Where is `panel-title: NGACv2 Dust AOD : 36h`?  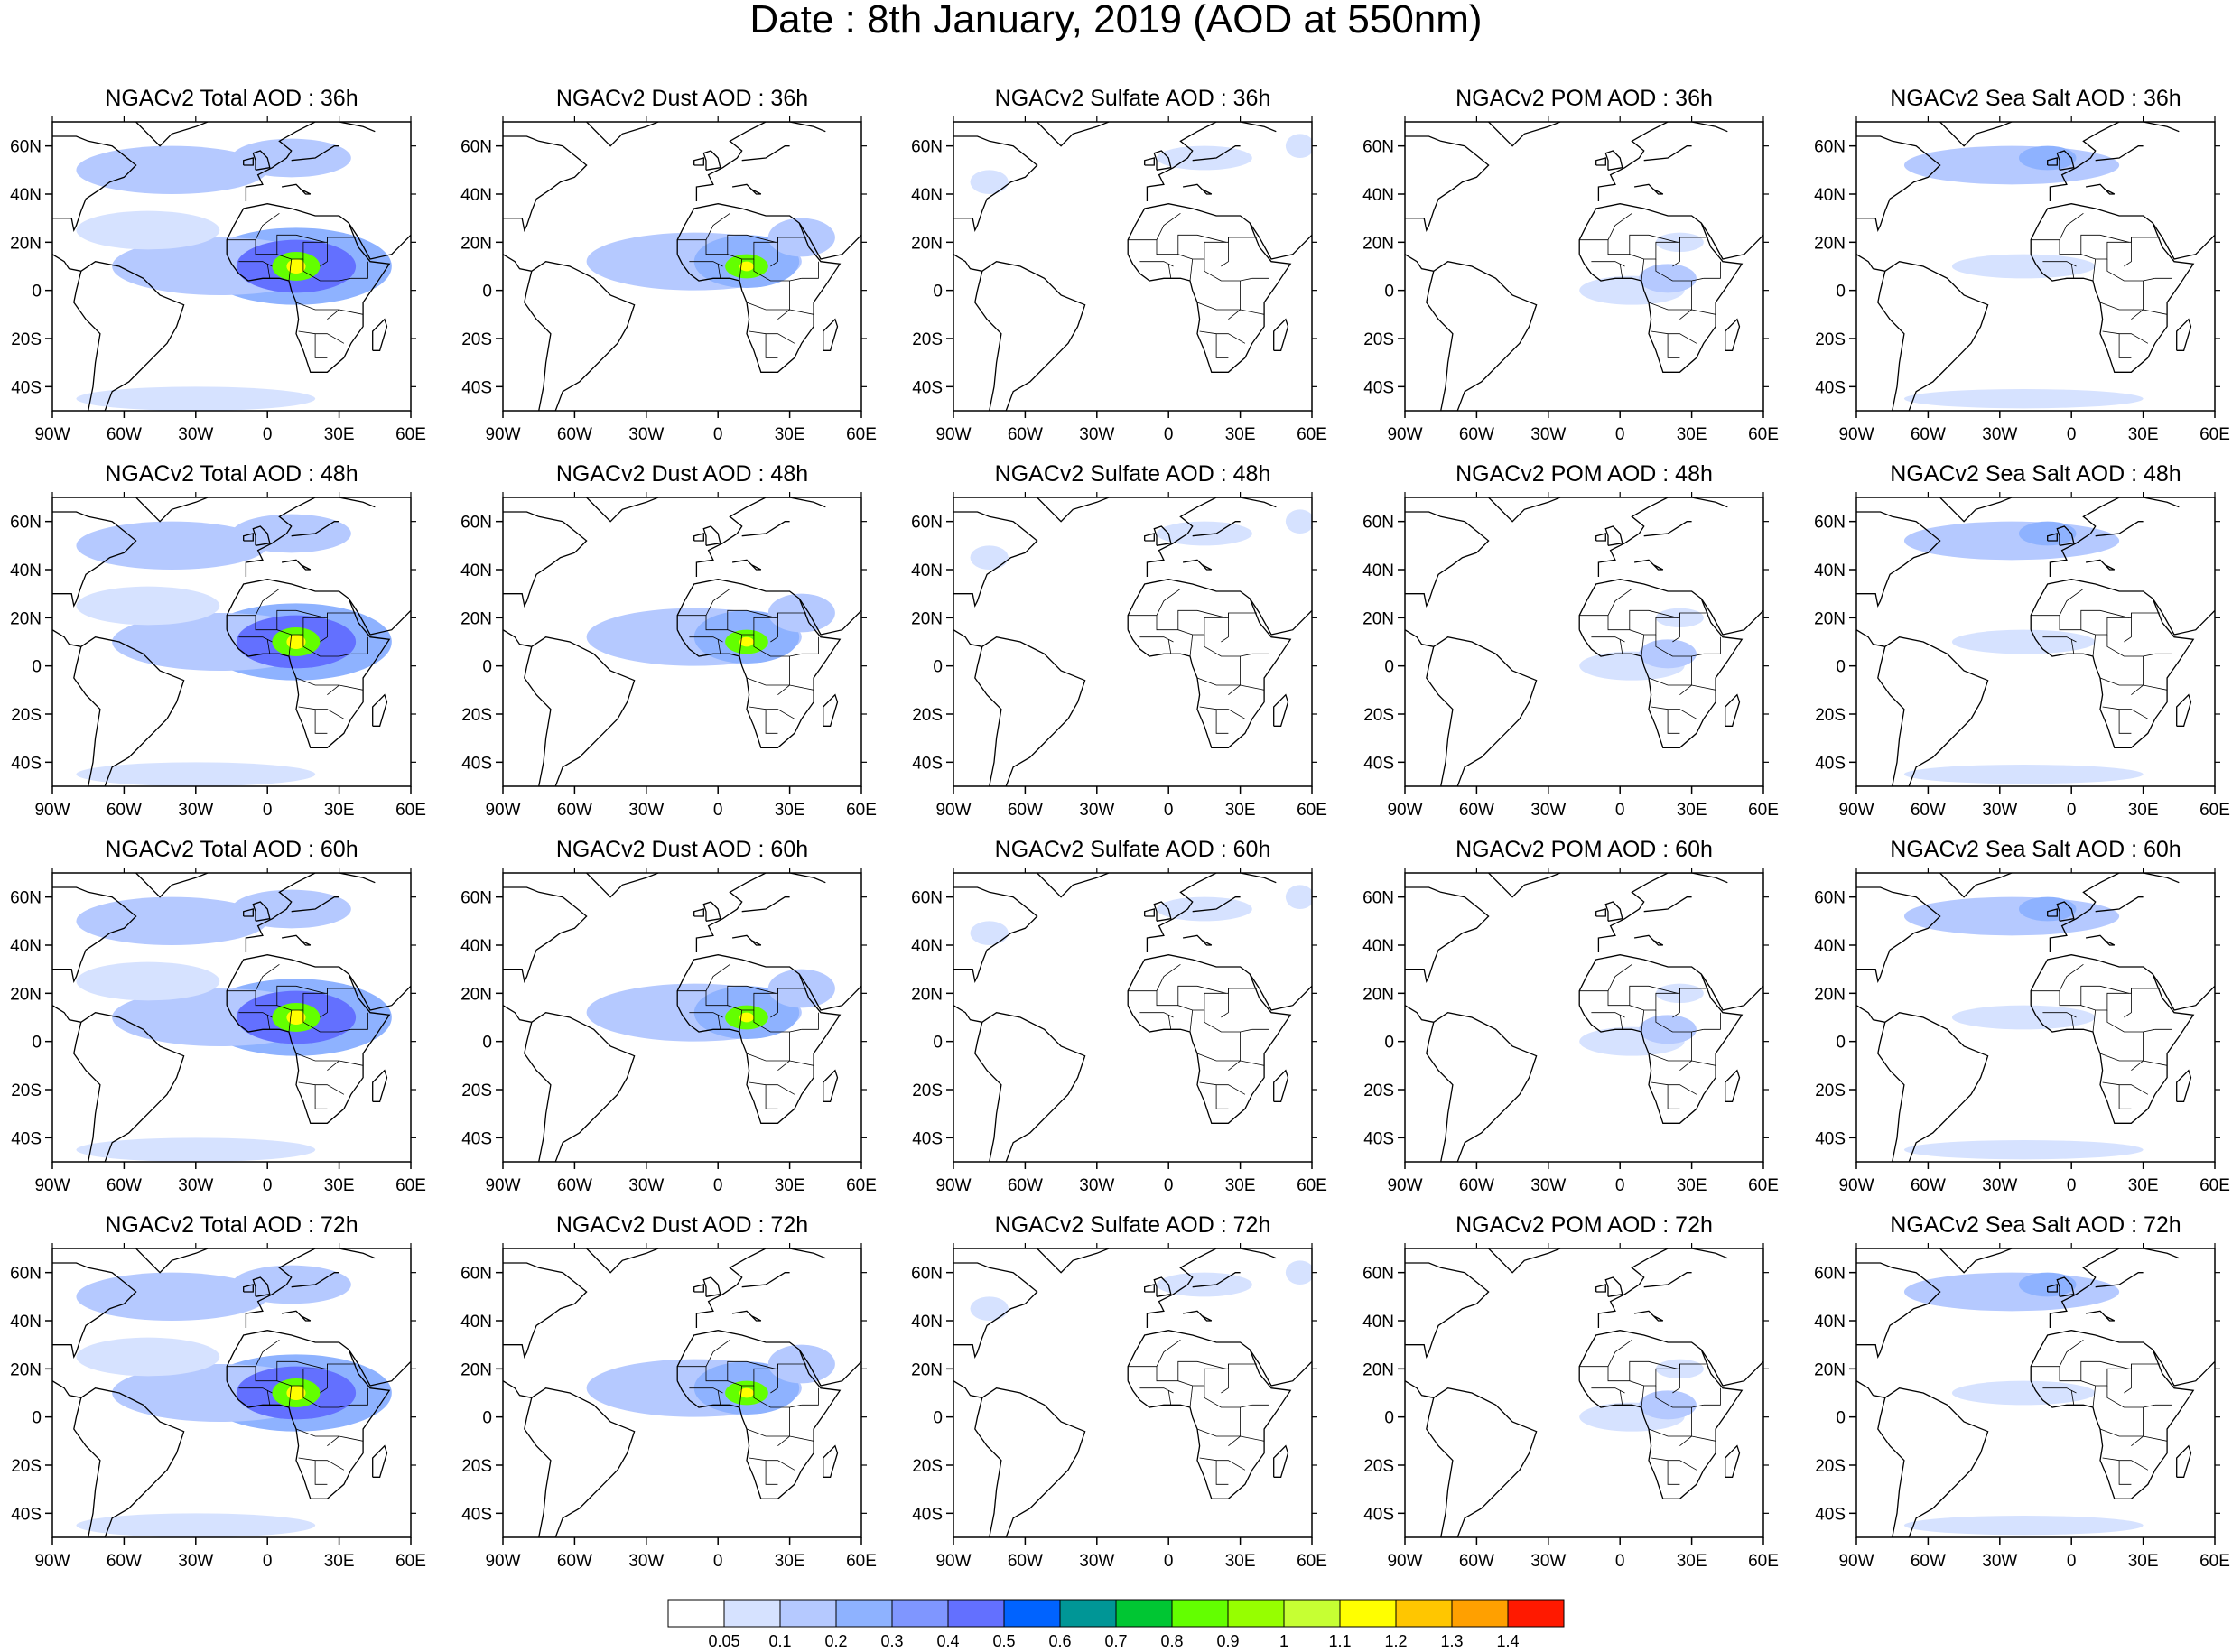
panel-title: NGACv2 Dust AOD : 36h is located at coordinates (682, 98).